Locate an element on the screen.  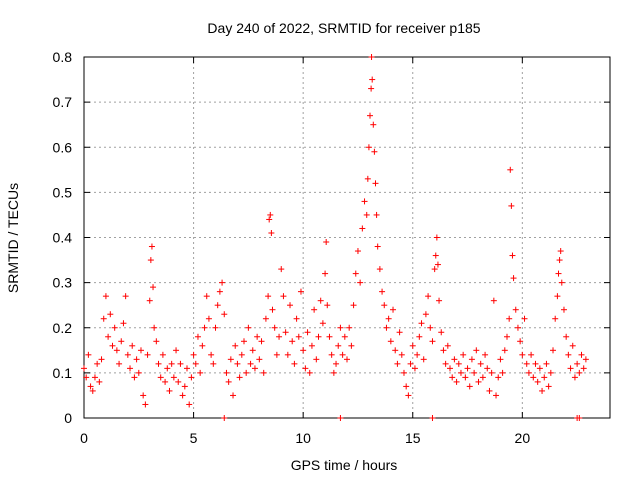
x-tick-label: 0 is located at coordinates (84, 438).